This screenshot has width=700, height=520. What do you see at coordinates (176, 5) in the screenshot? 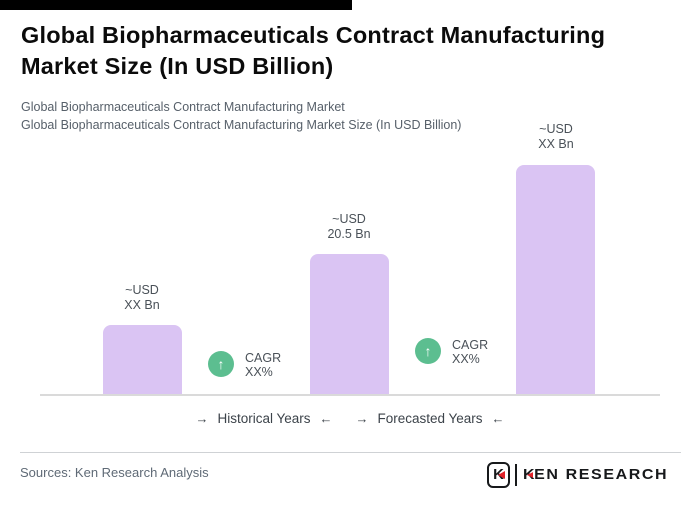
I see `top-black-bar` at bounding box center [176, 5].